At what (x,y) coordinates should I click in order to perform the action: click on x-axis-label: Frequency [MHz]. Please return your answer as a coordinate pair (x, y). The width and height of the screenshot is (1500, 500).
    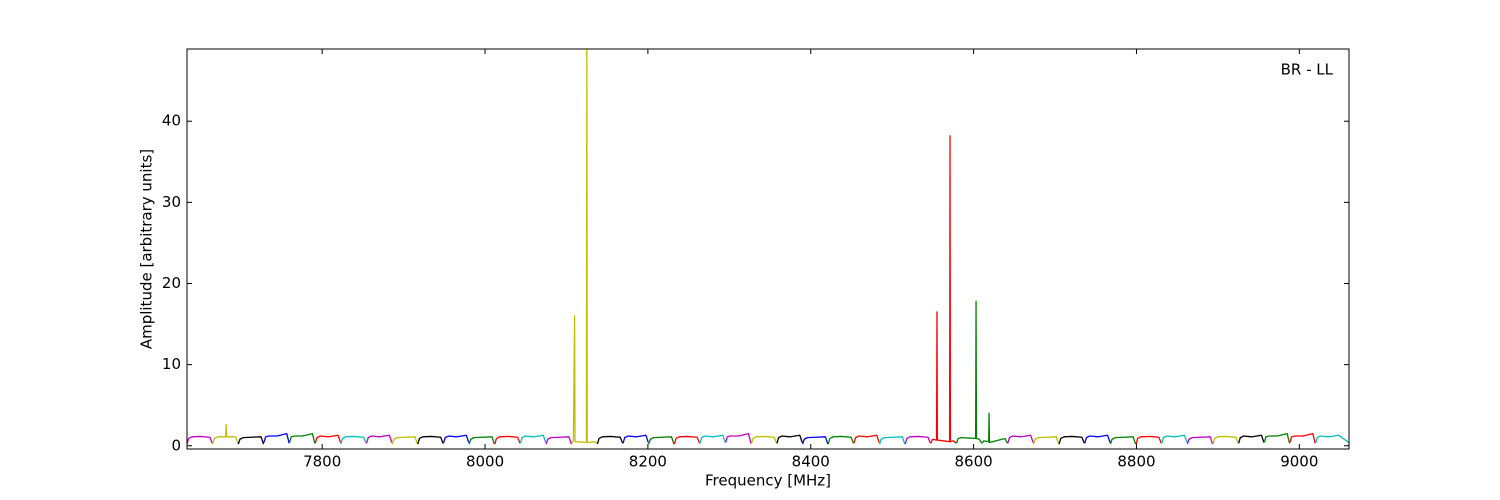
    Looking at the image, I should click on (768, 481).